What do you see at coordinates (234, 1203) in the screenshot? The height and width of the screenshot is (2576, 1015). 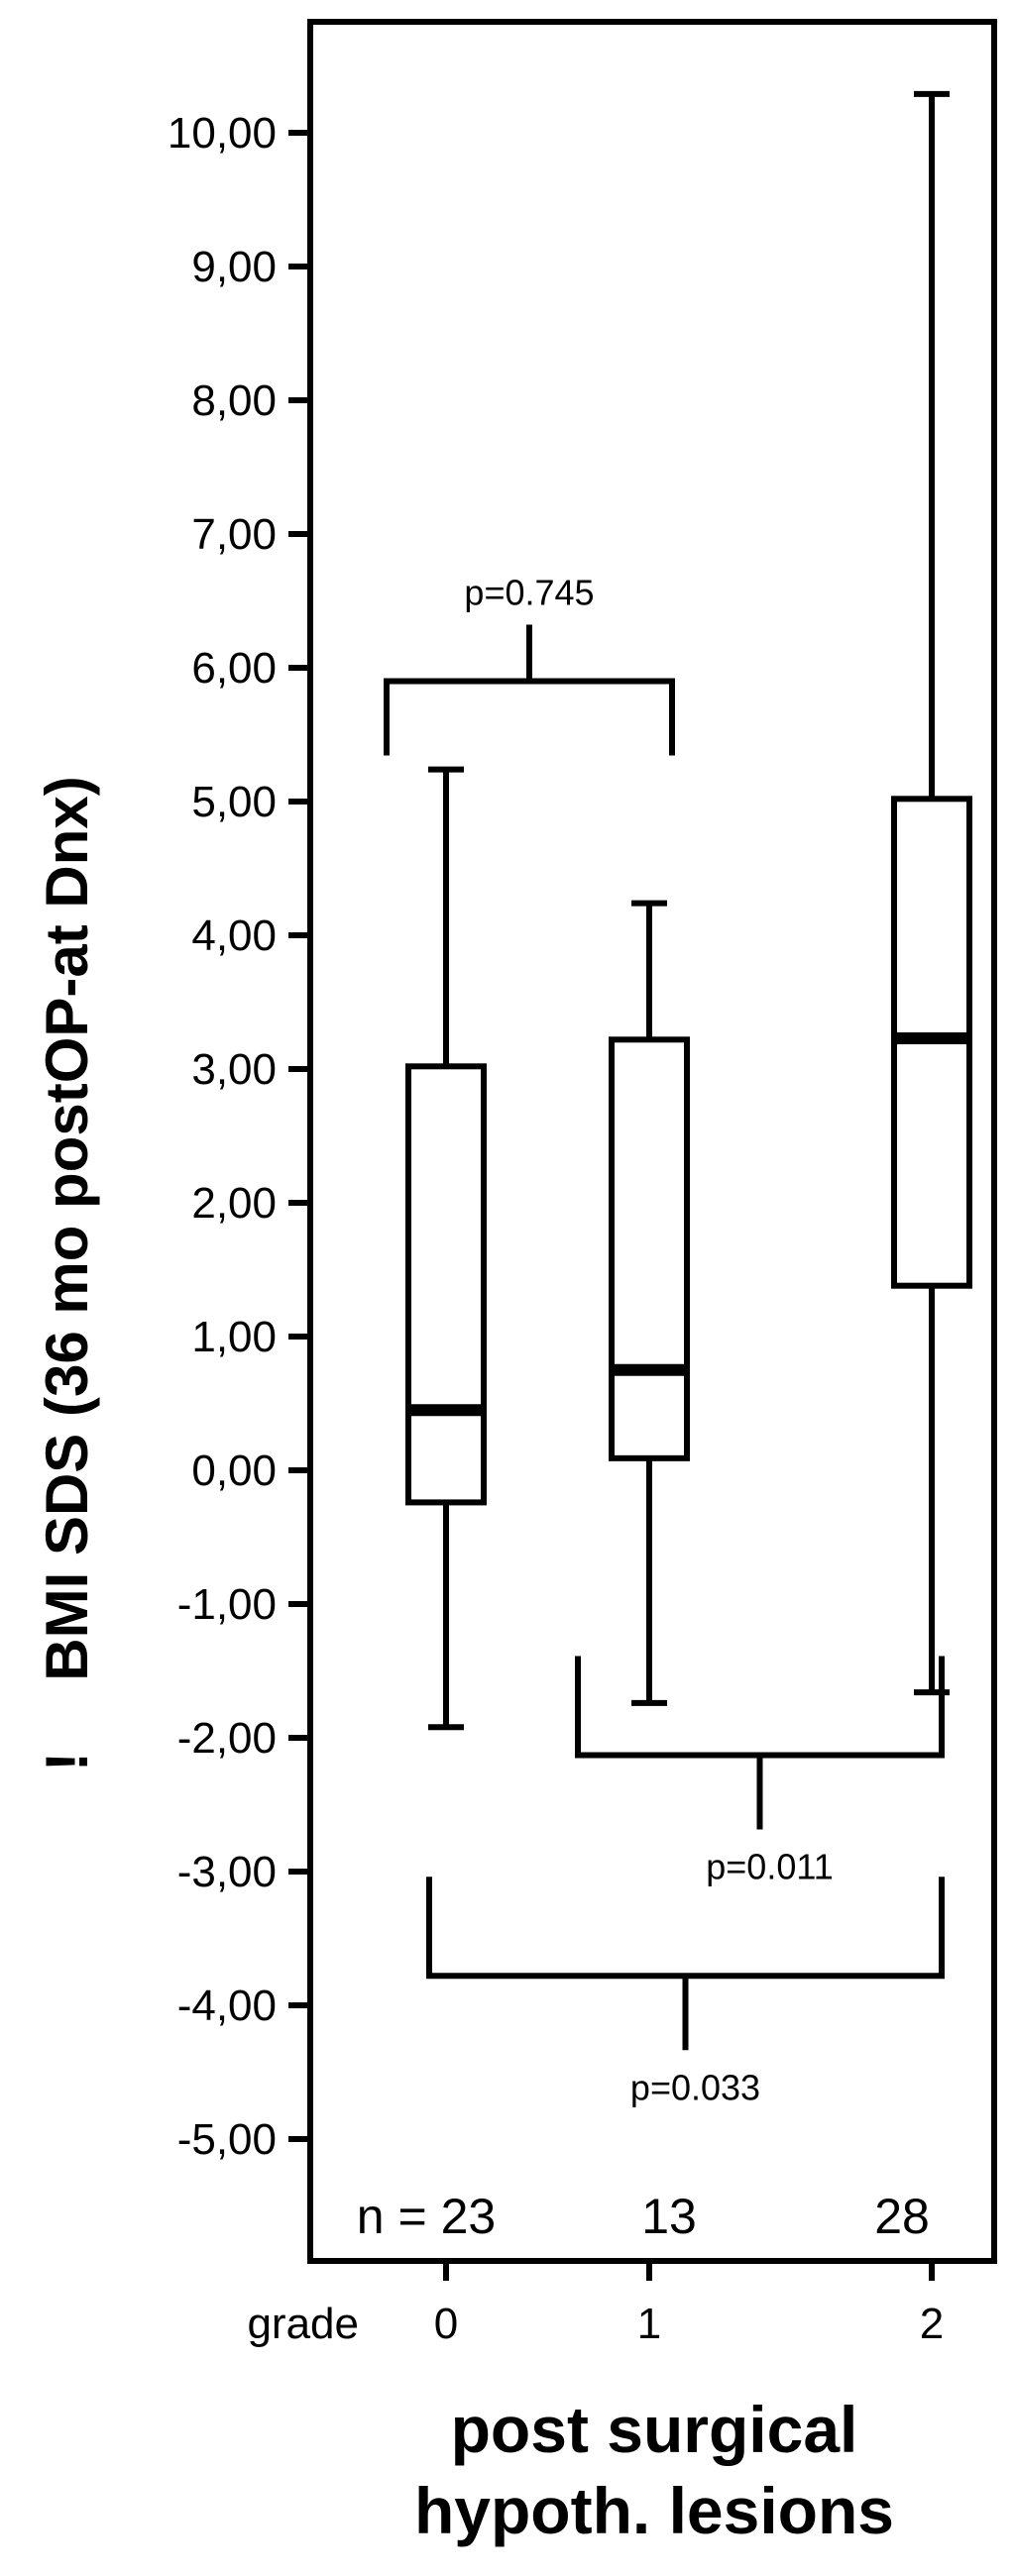 I see `y-tick-label: 2,00` at bounding box center [234, 1203].